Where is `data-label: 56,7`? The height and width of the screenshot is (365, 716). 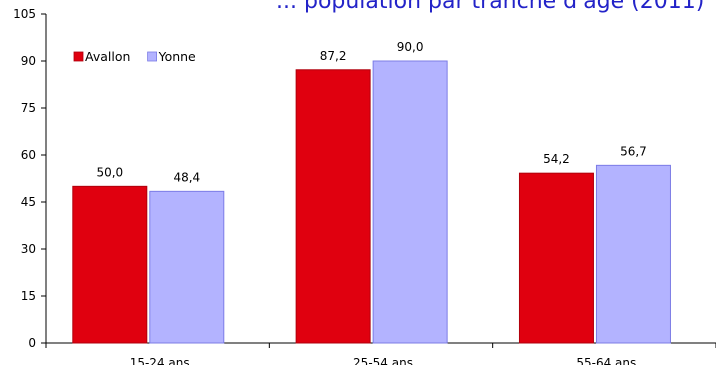
data-label: 56,7 is located at coordinates (633, 151).